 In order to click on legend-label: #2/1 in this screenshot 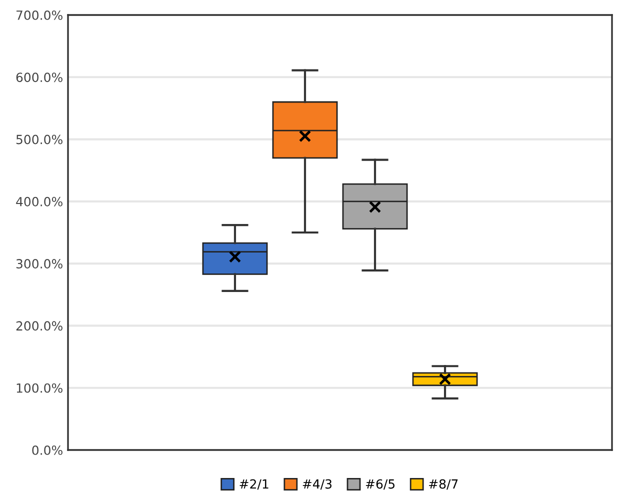, I will do `click(254, 484)`.